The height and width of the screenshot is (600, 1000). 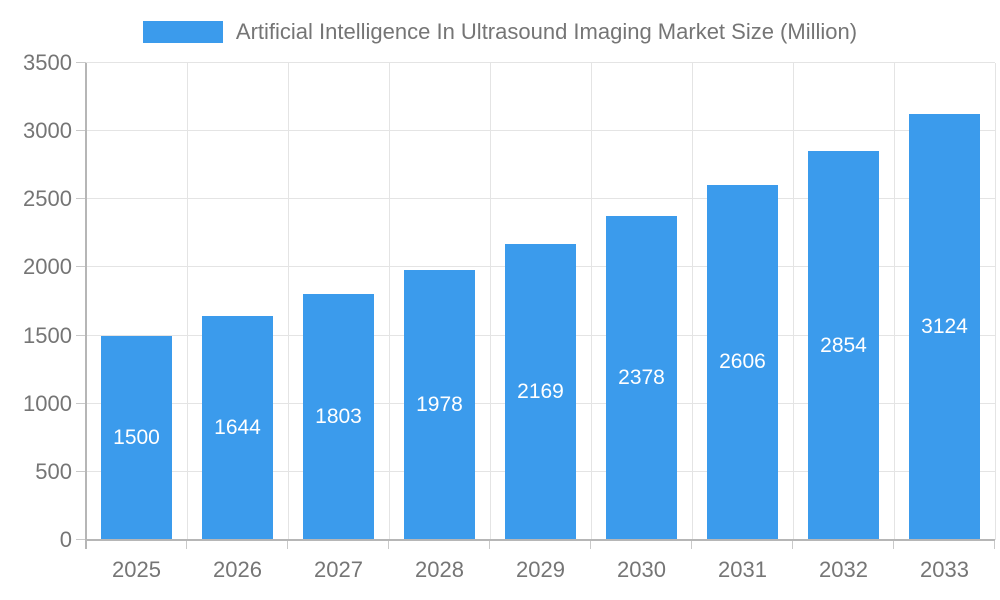 I want to click on bar-value-label: 1500, so click(x=136, y=437).